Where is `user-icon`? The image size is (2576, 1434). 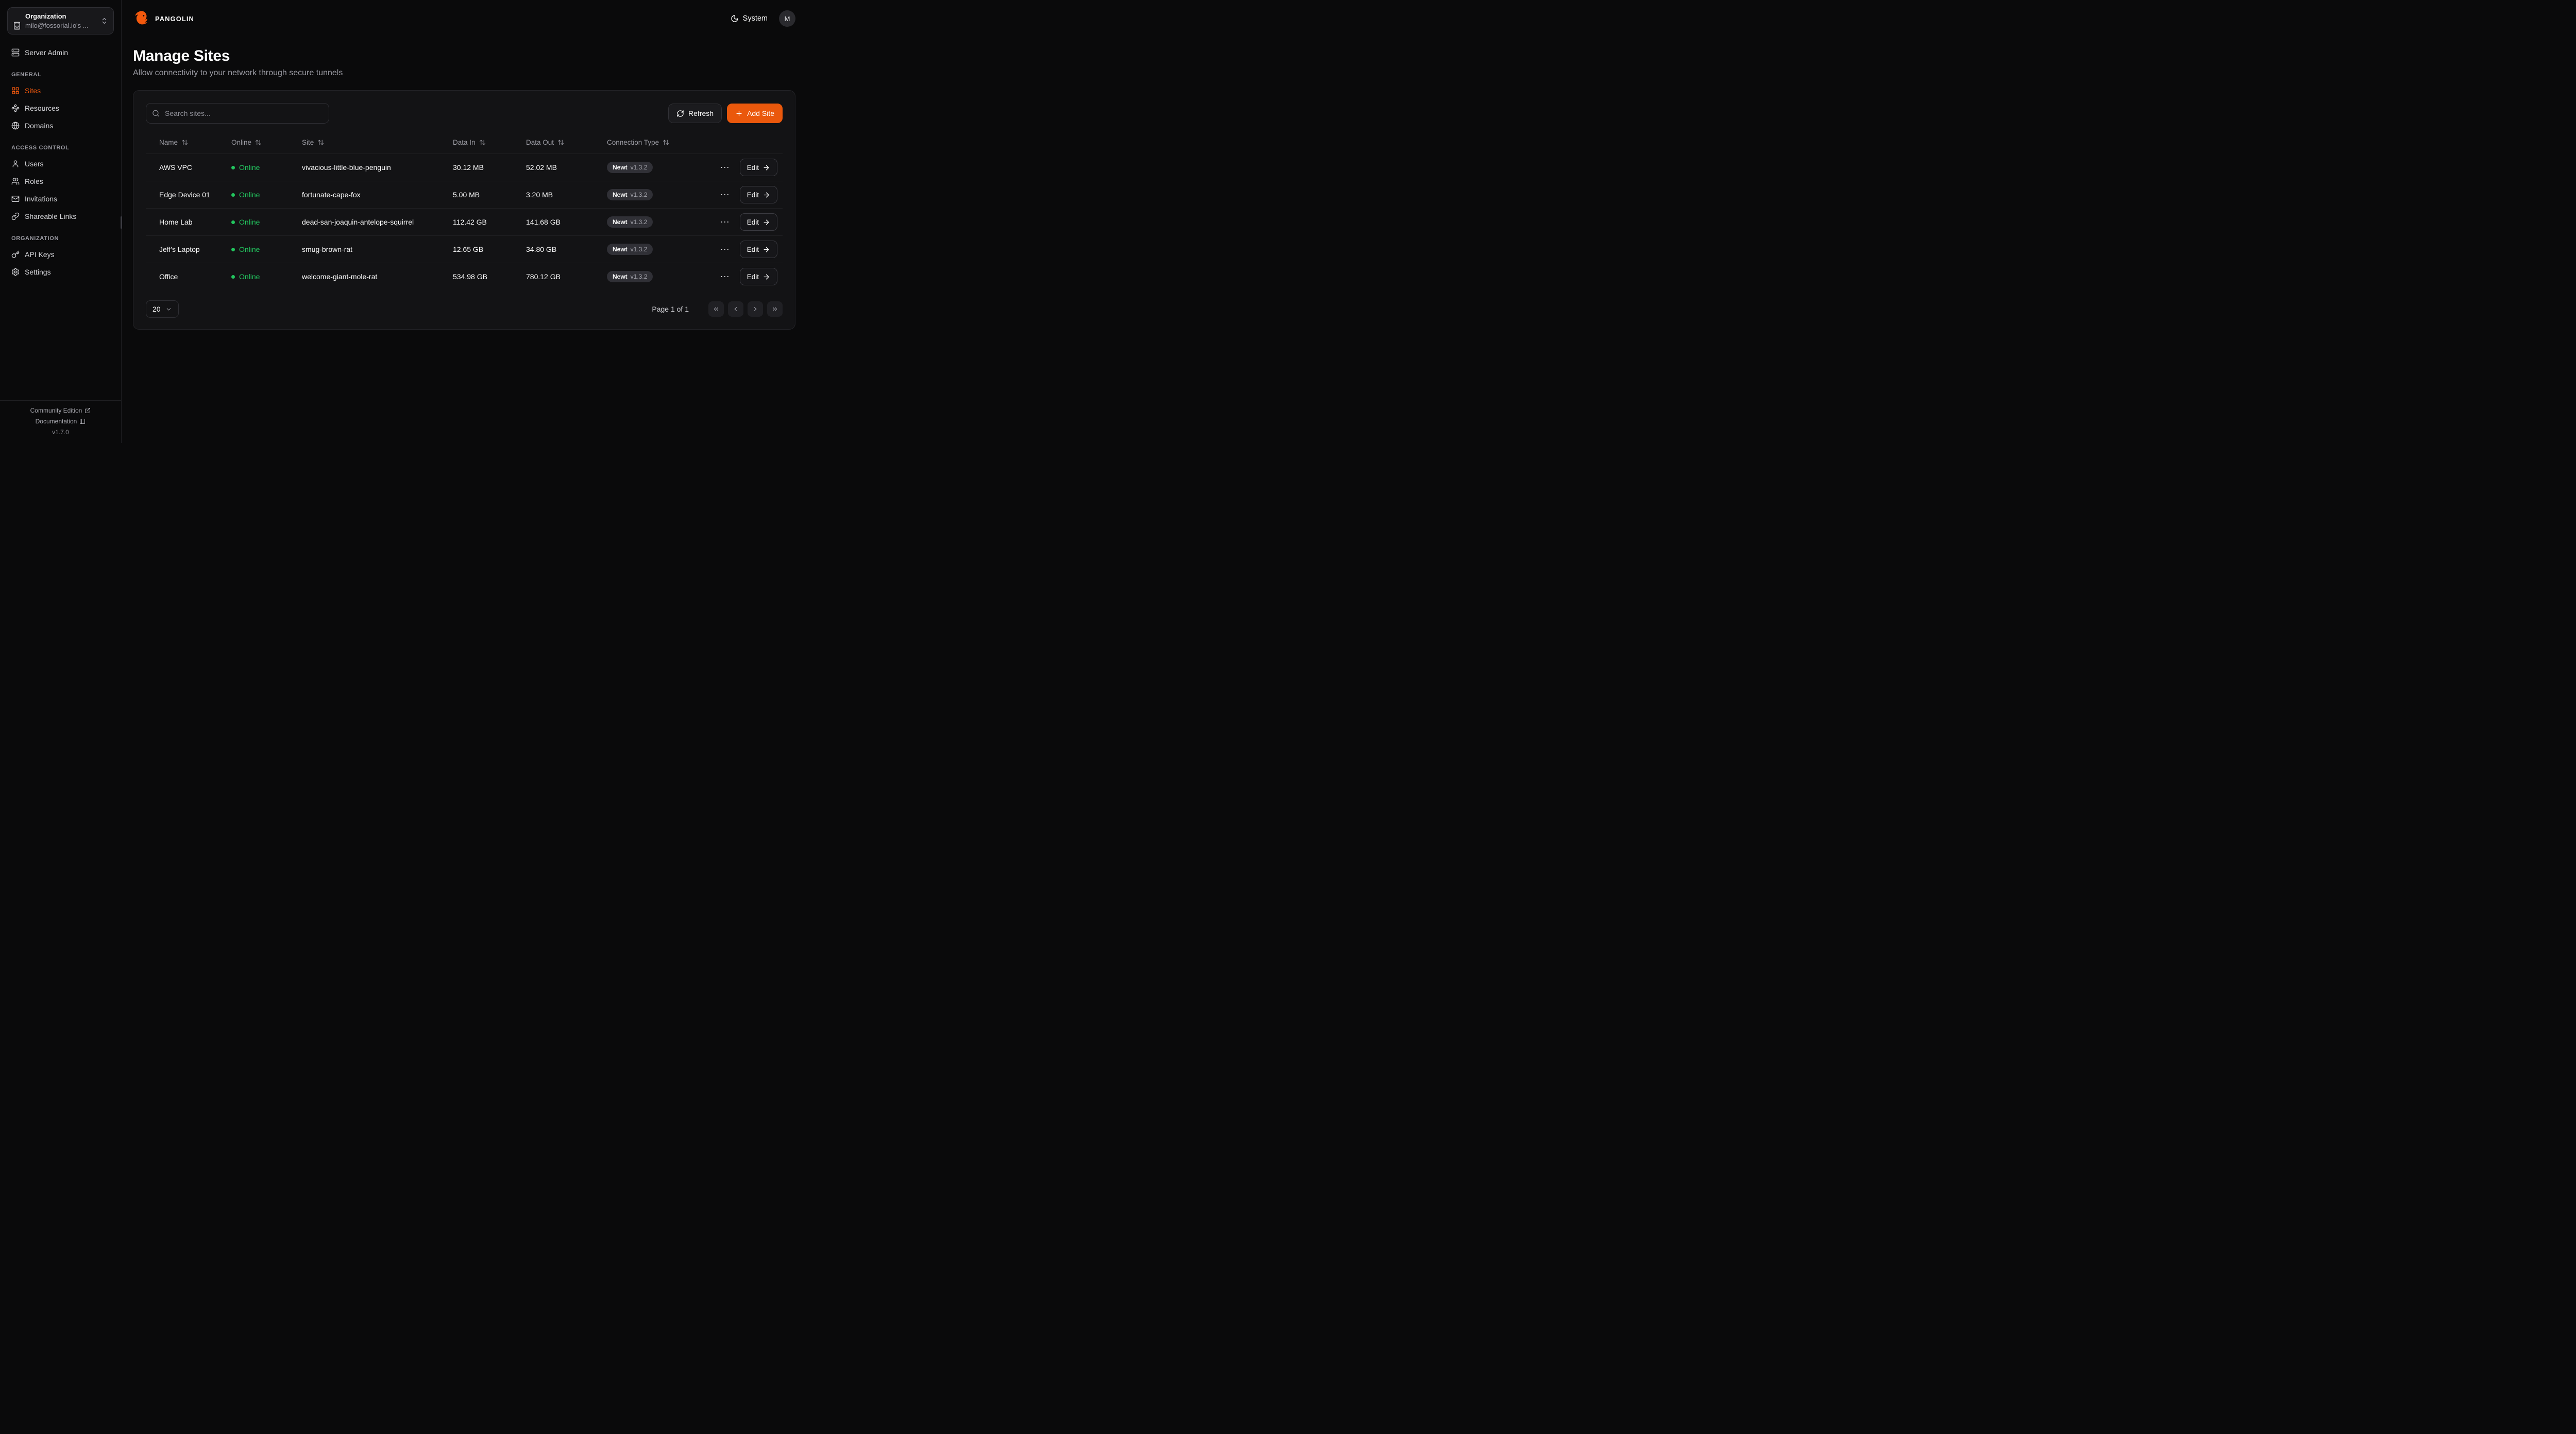
user-icon is located at coordinates (15, 164).